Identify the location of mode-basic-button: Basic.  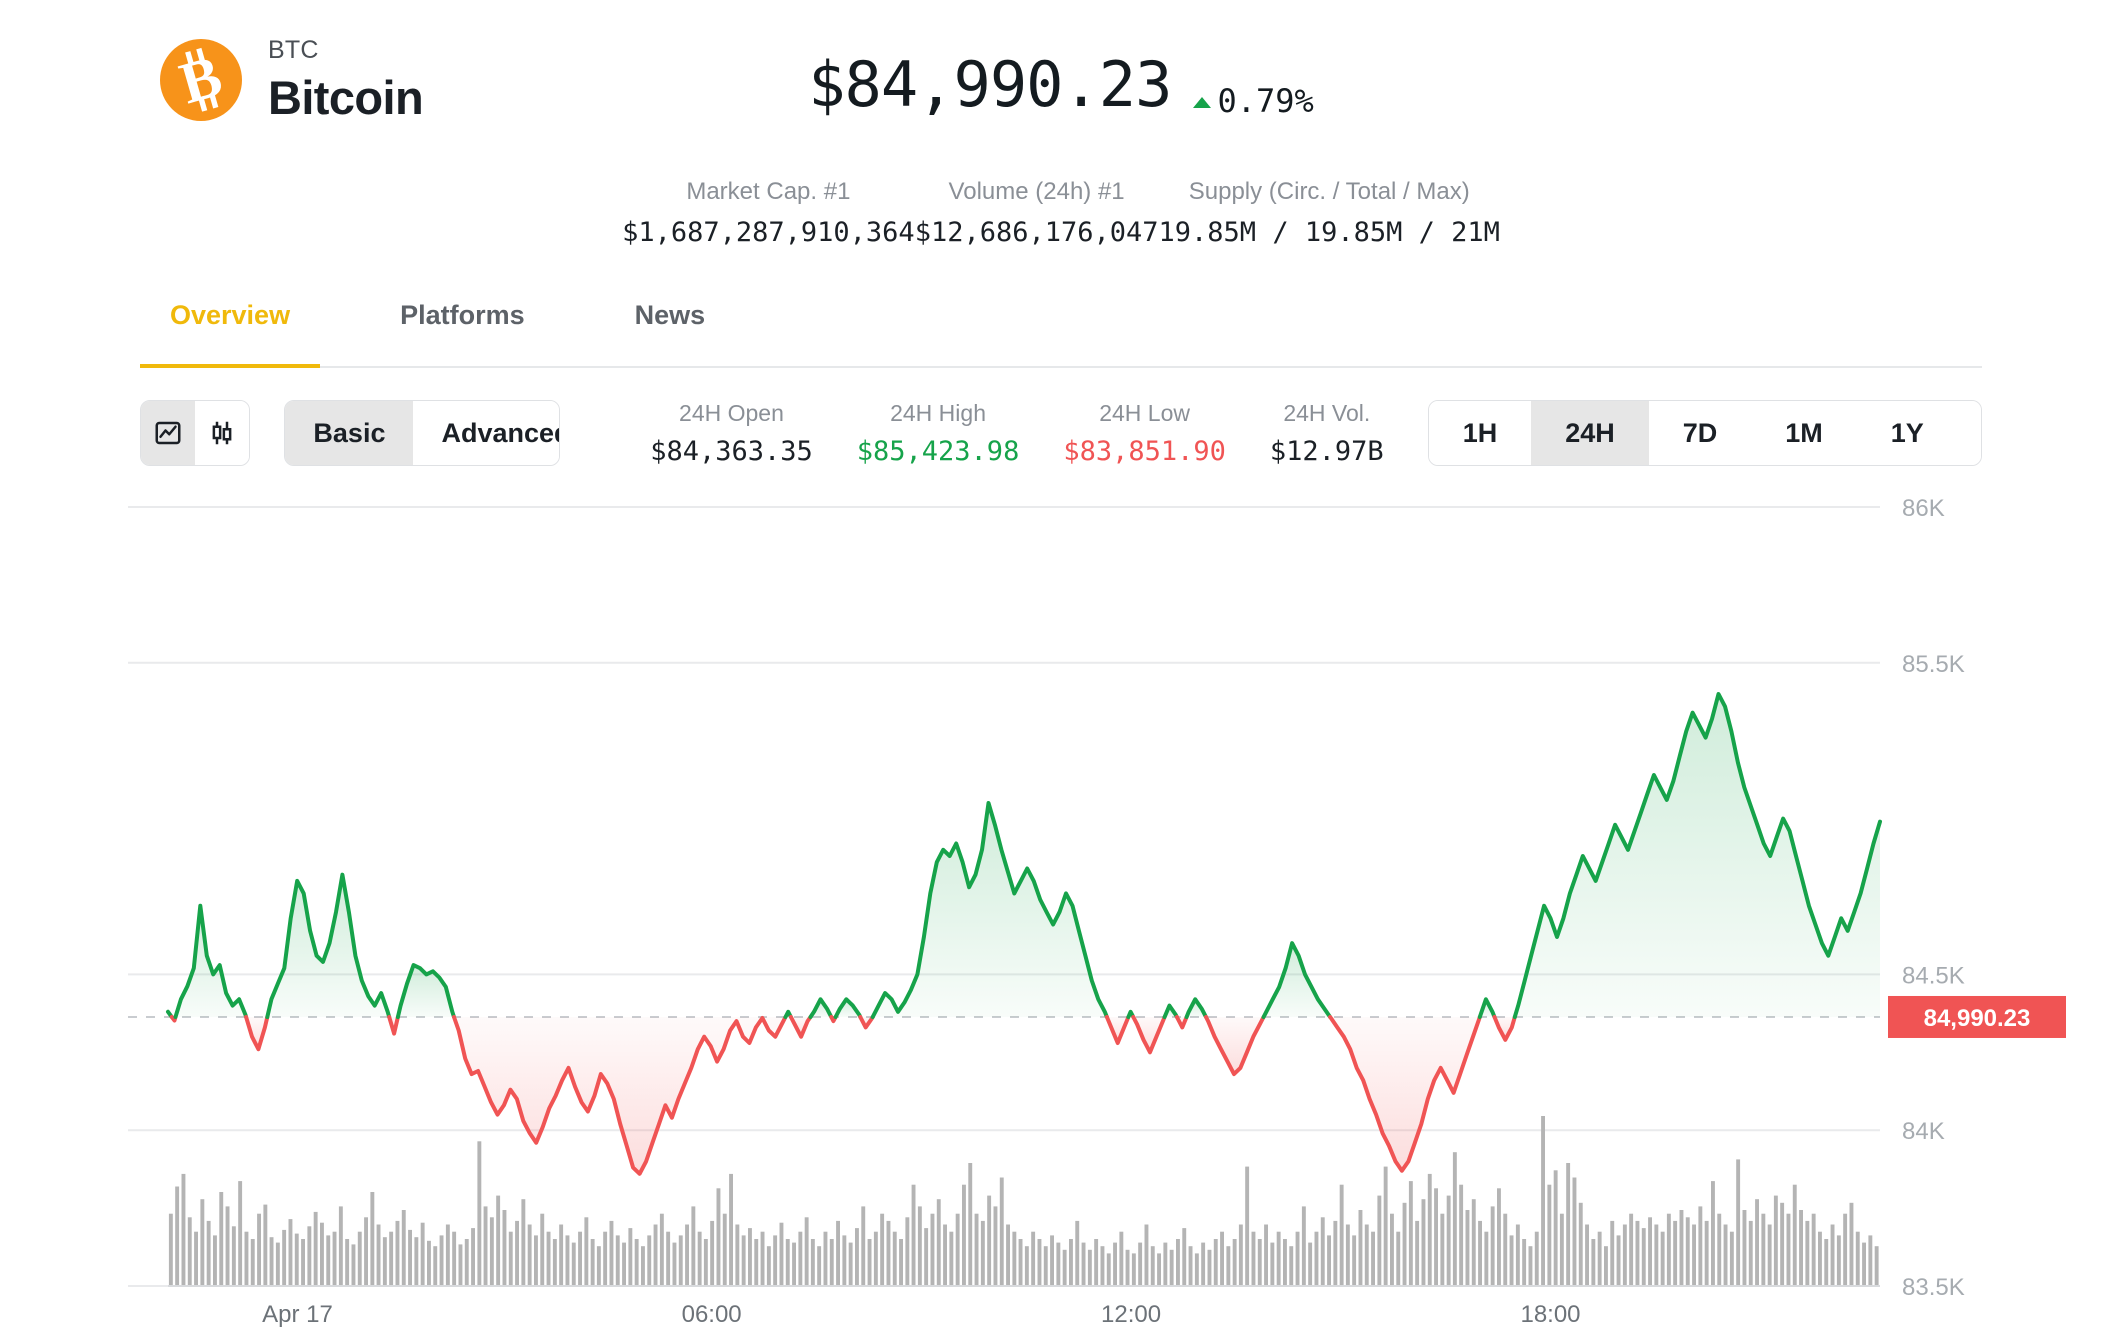
(349, 433).